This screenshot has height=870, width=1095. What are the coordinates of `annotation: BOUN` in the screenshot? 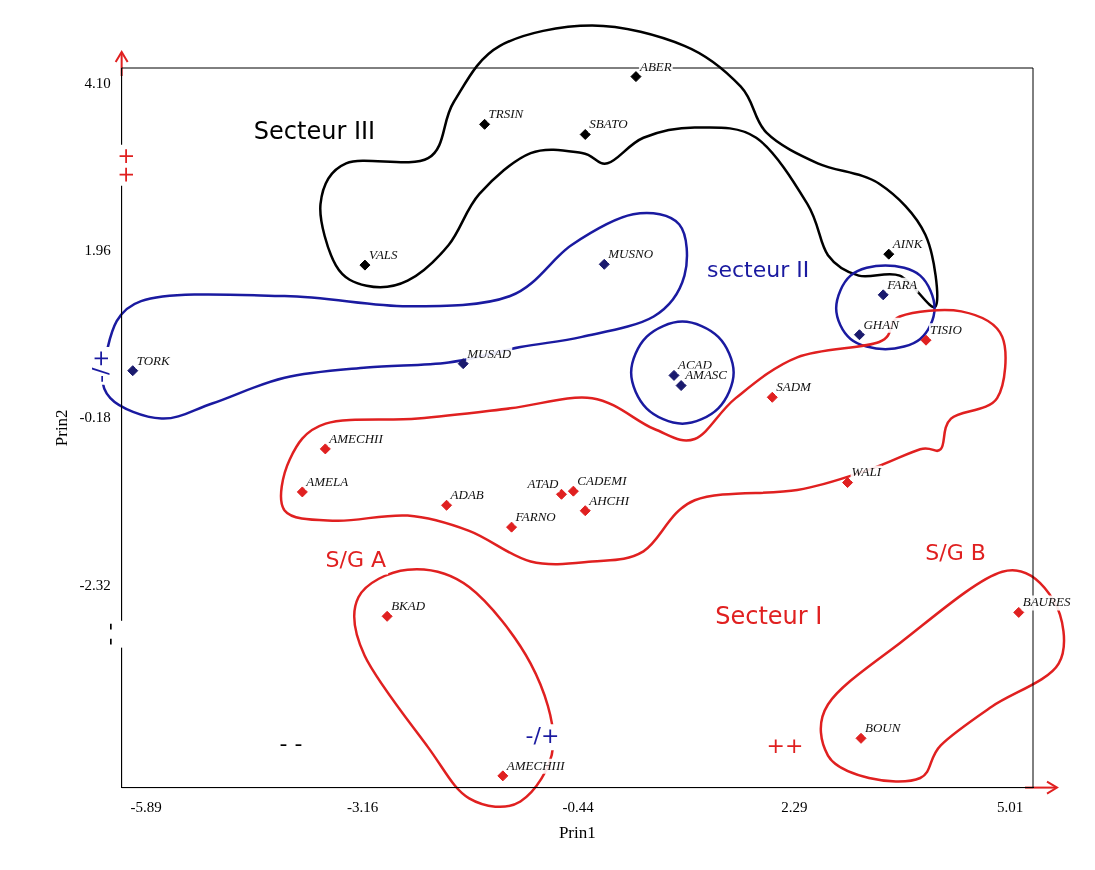 It's located at (883, 728).